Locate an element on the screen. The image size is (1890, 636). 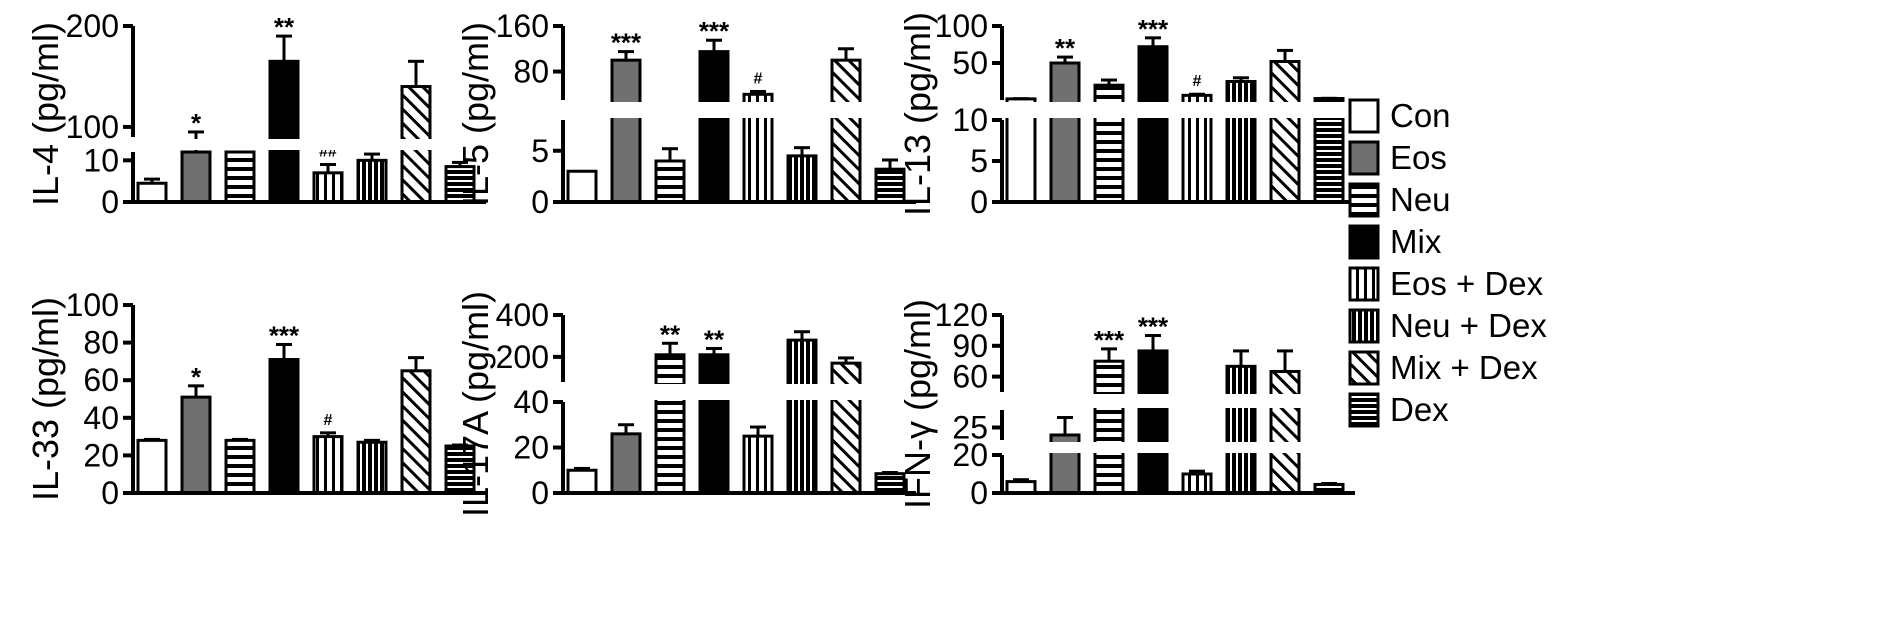
y-tick-label: 400 is located at coordinates (522, 315).